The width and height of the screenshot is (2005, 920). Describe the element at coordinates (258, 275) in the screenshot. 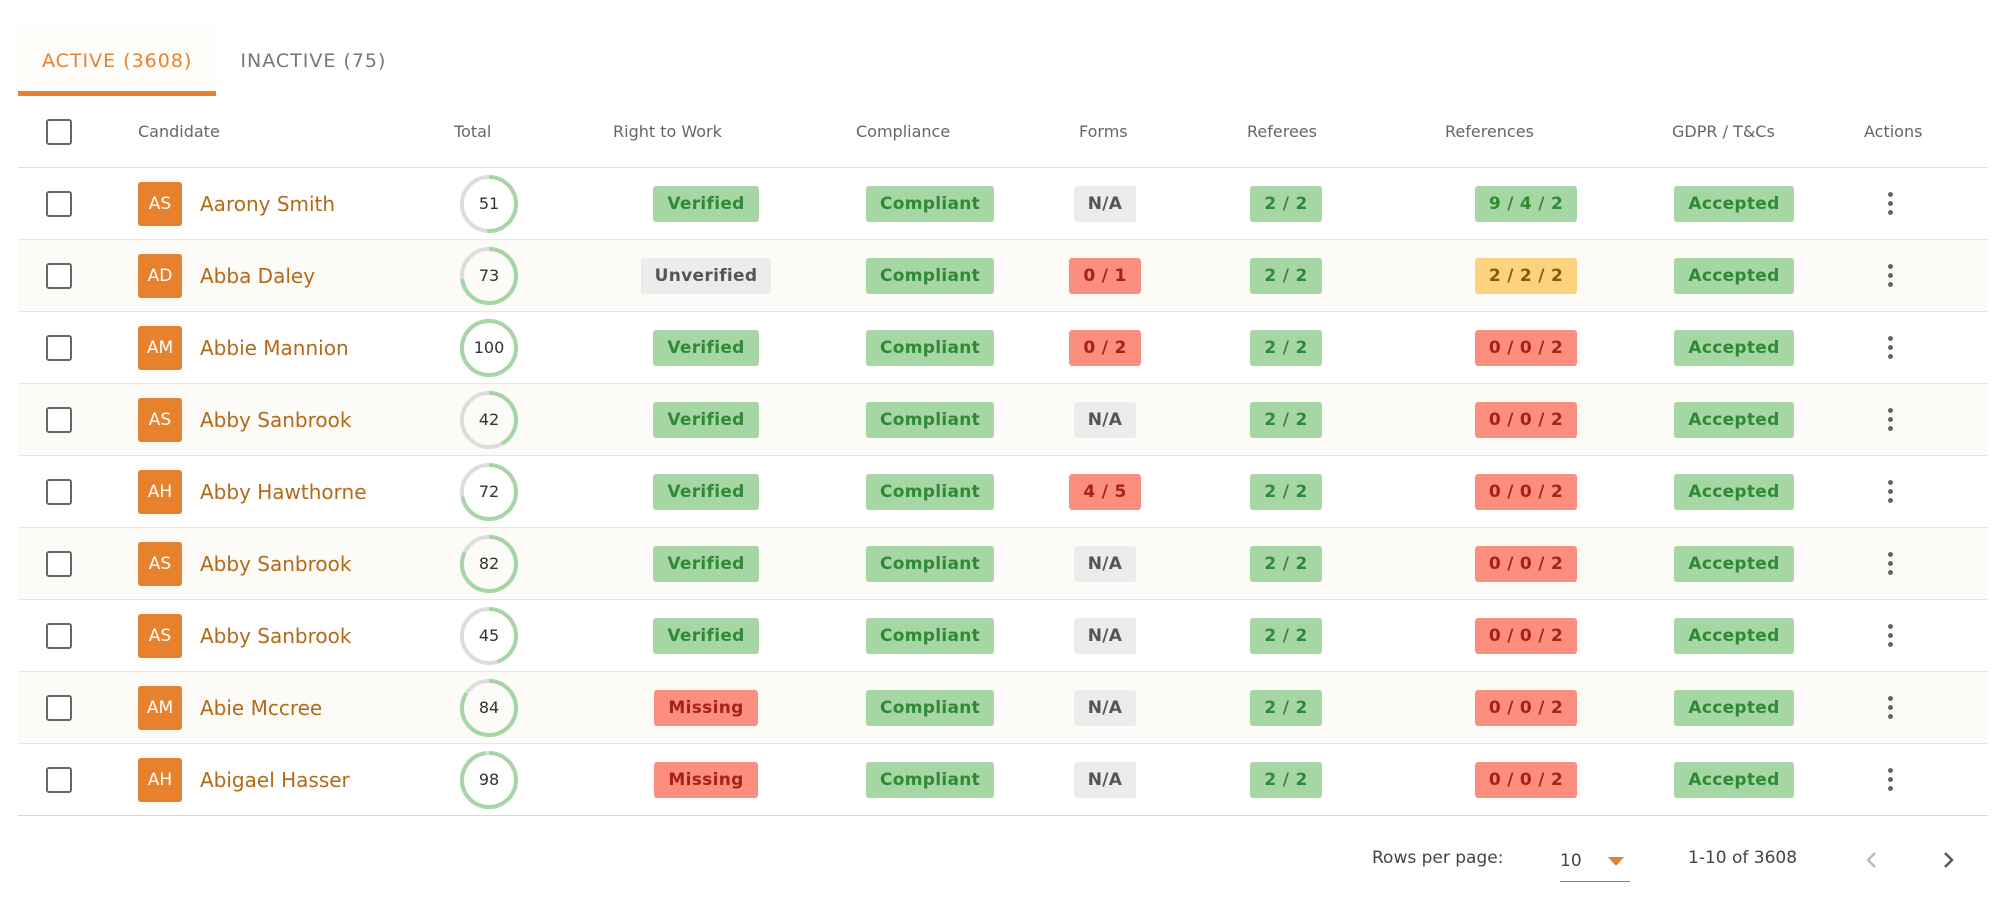

I see `candidate-name-link: Abba Daley` at that location.